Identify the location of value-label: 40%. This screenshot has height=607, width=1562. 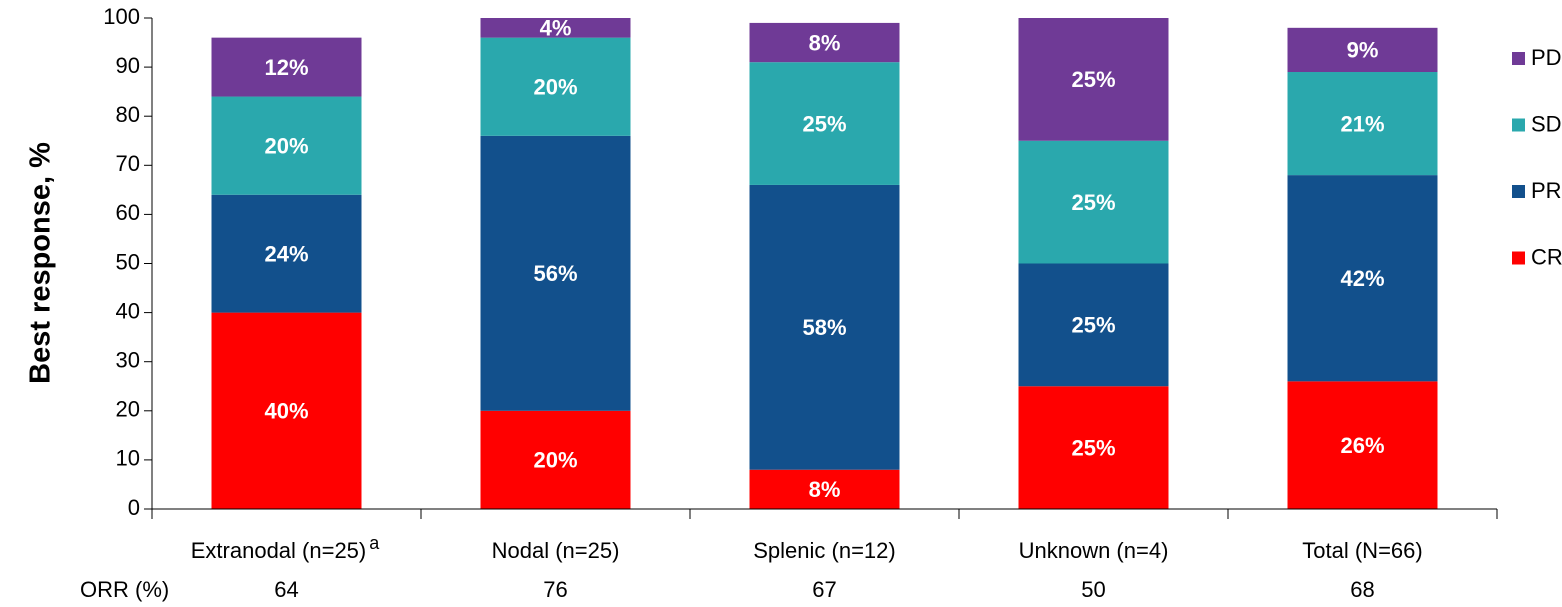
(286, 411).